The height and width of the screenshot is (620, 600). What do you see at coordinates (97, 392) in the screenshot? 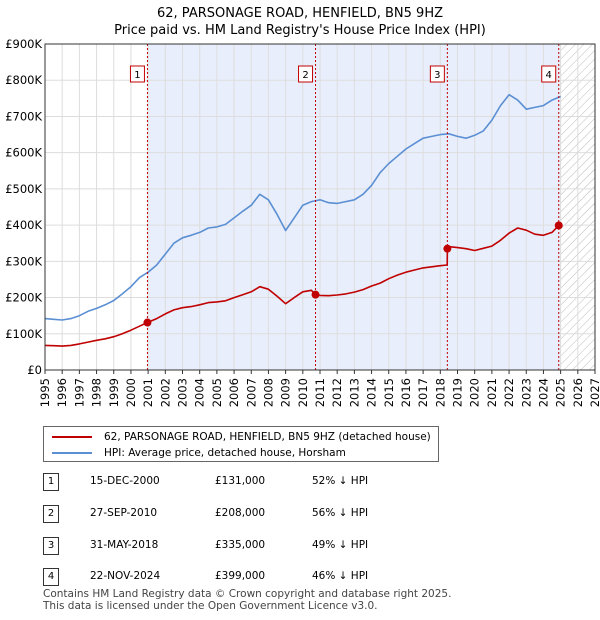
I see `x-tick-label: 1998` at bounding box center [97, 392].